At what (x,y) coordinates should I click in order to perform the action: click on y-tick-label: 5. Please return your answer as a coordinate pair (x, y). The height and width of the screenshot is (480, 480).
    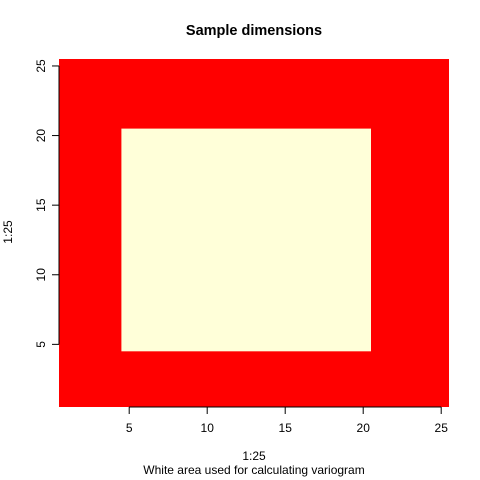
    Looking at the image, I should click on (41, 344).